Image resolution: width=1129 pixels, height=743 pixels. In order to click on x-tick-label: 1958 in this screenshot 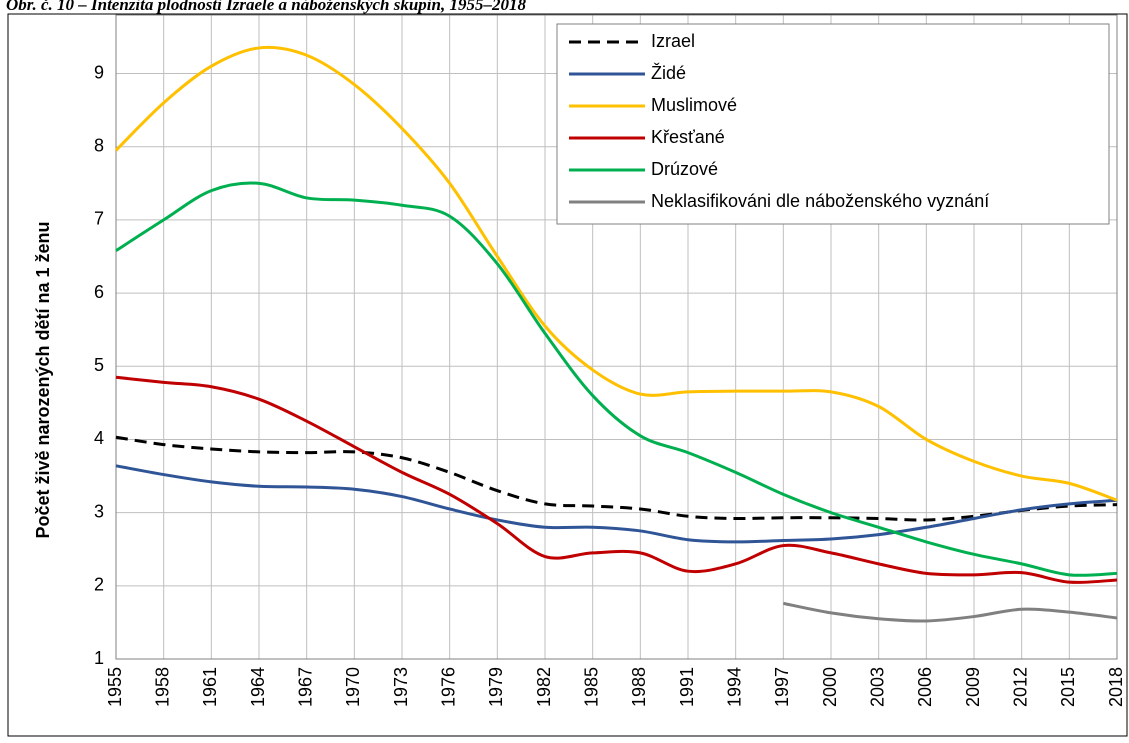, I will do `click(162, 687)`.